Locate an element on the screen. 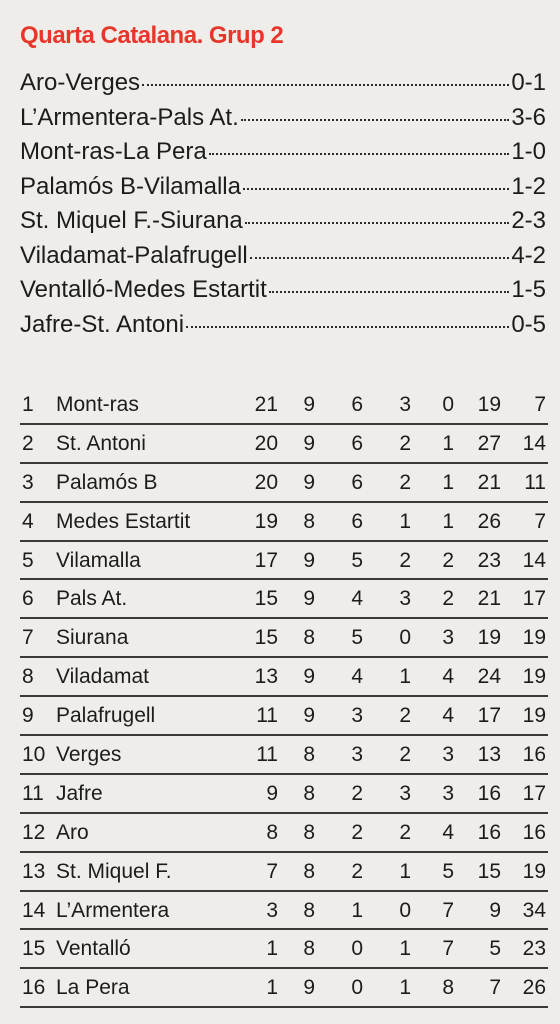  team-name: St. Miquel F. is located at coordinates (114, 871).